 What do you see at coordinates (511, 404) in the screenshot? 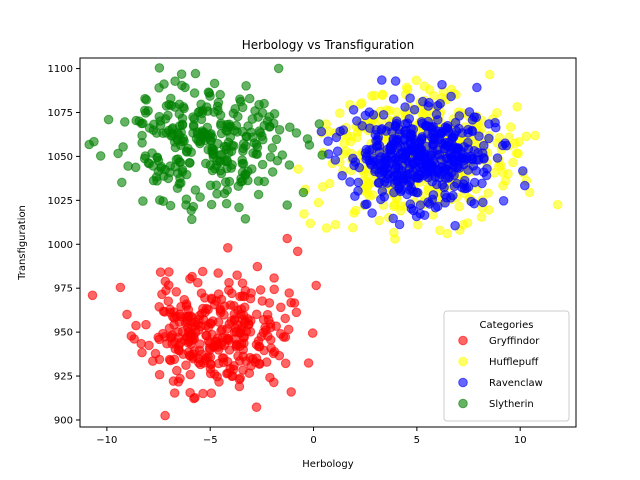
I see `legend-label-slytherin: Slytherin` at bounding box center [511, 404].